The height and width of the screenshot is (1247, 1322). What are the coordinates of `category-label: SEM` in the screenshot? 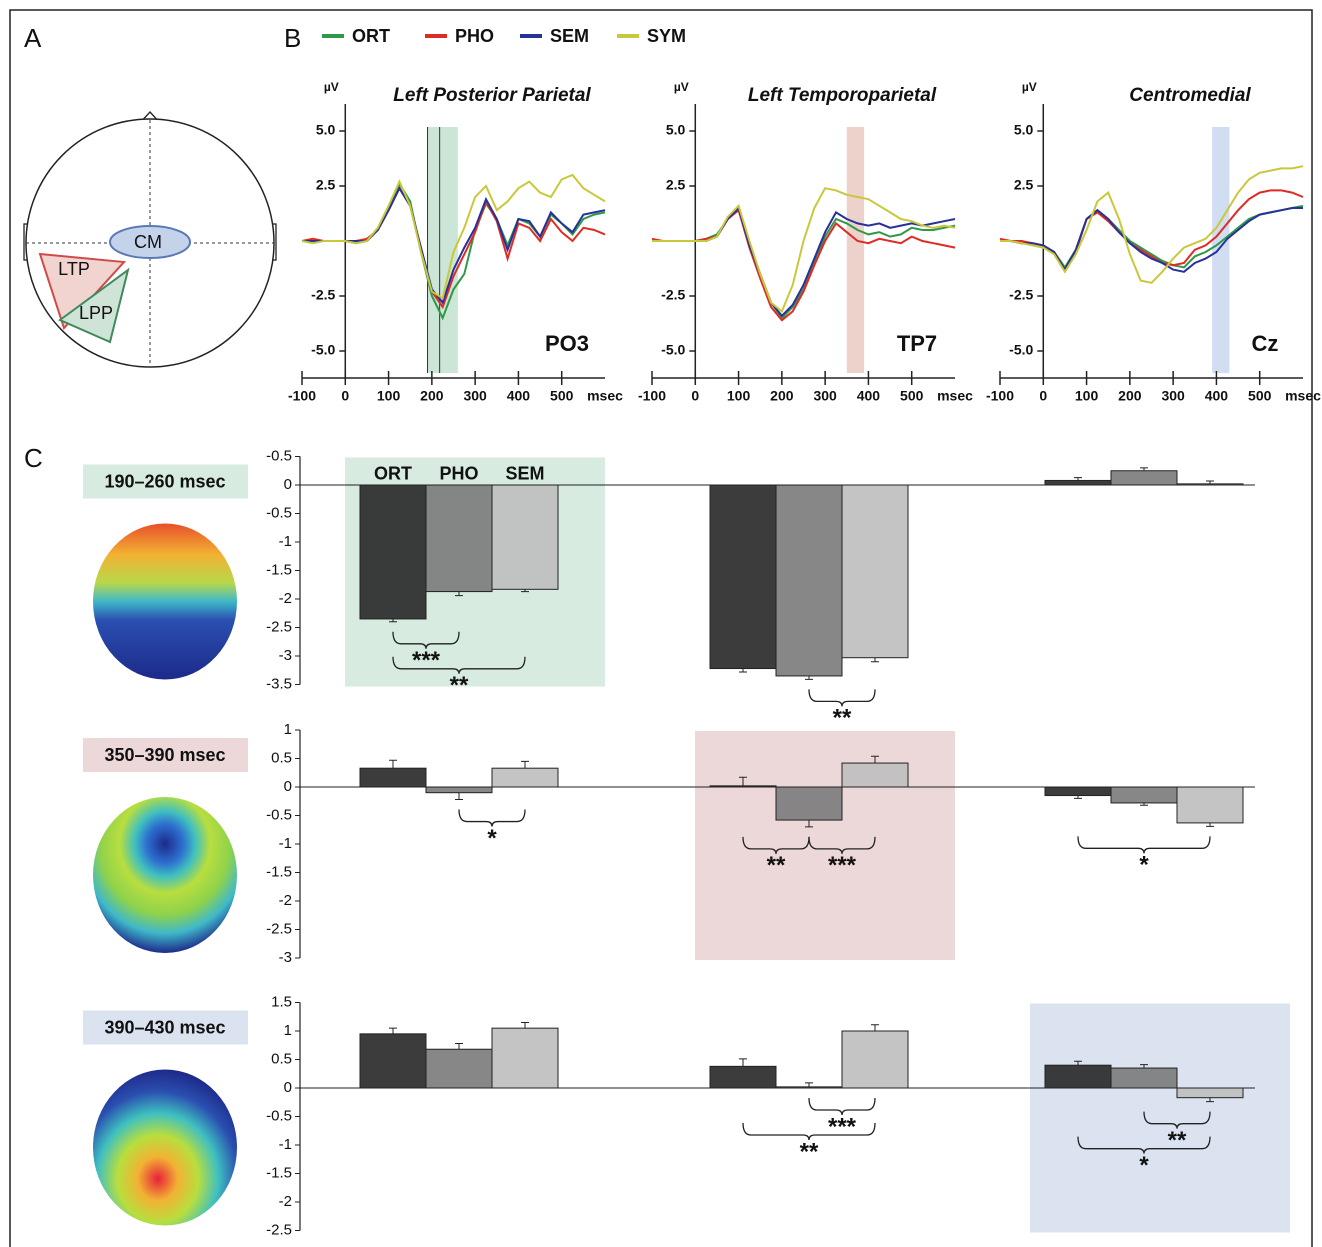 It's located at (524, 473).